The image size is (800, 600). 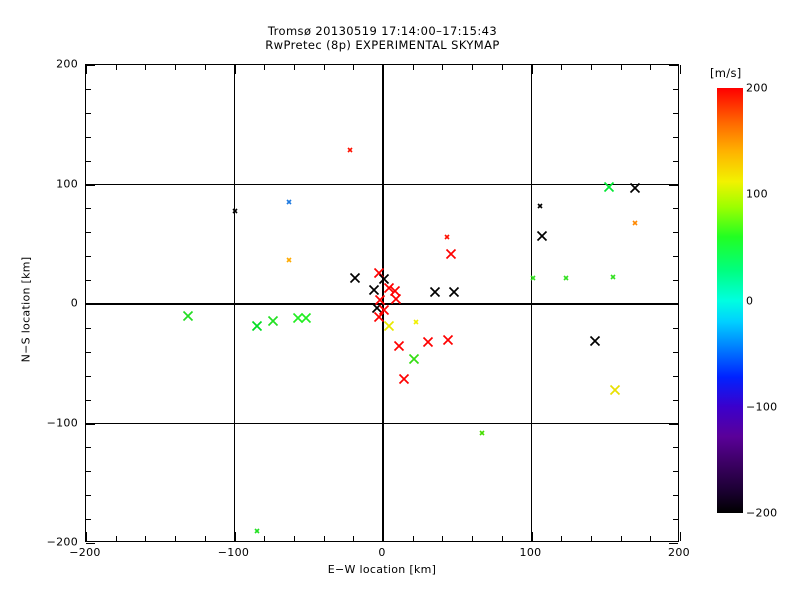 What do you see at coordinates (750, 300) in the screenshot?
I see `colorbar-tick-label: 0` at bounding box center [750, 300].